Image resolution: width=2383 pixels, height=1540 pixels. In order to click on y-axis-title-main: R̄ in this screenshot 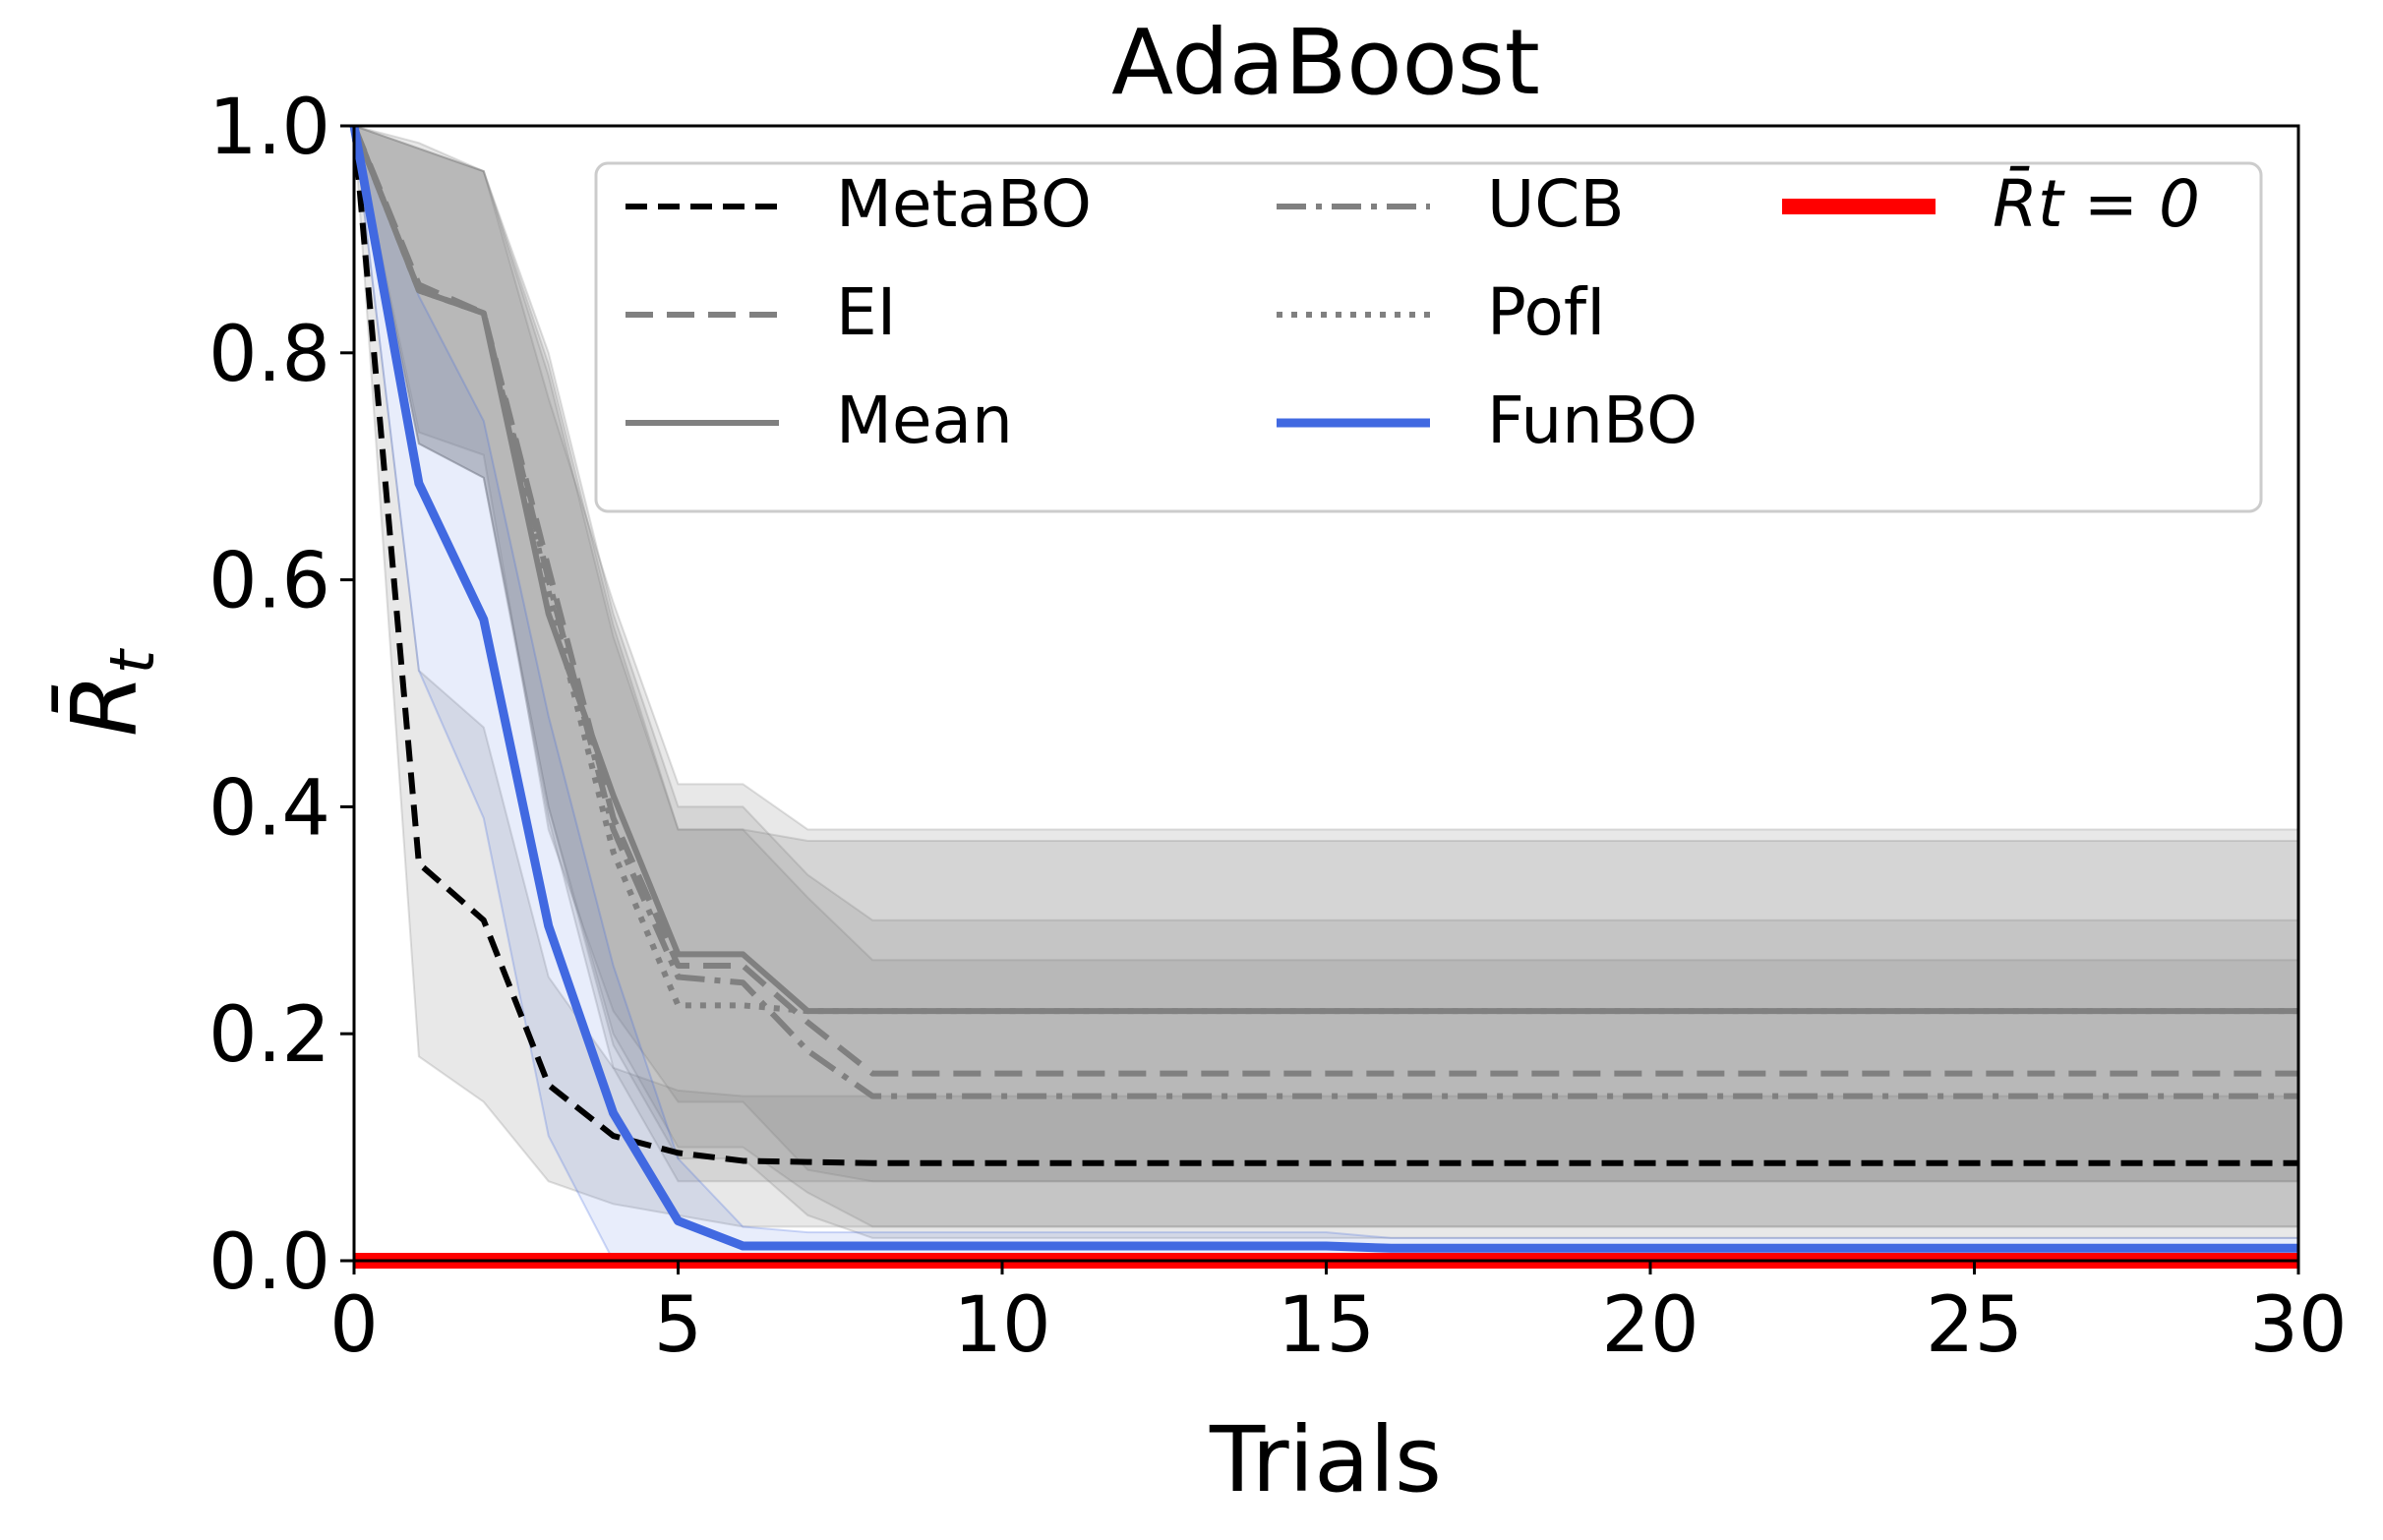, I will do `click(104, 706)`.